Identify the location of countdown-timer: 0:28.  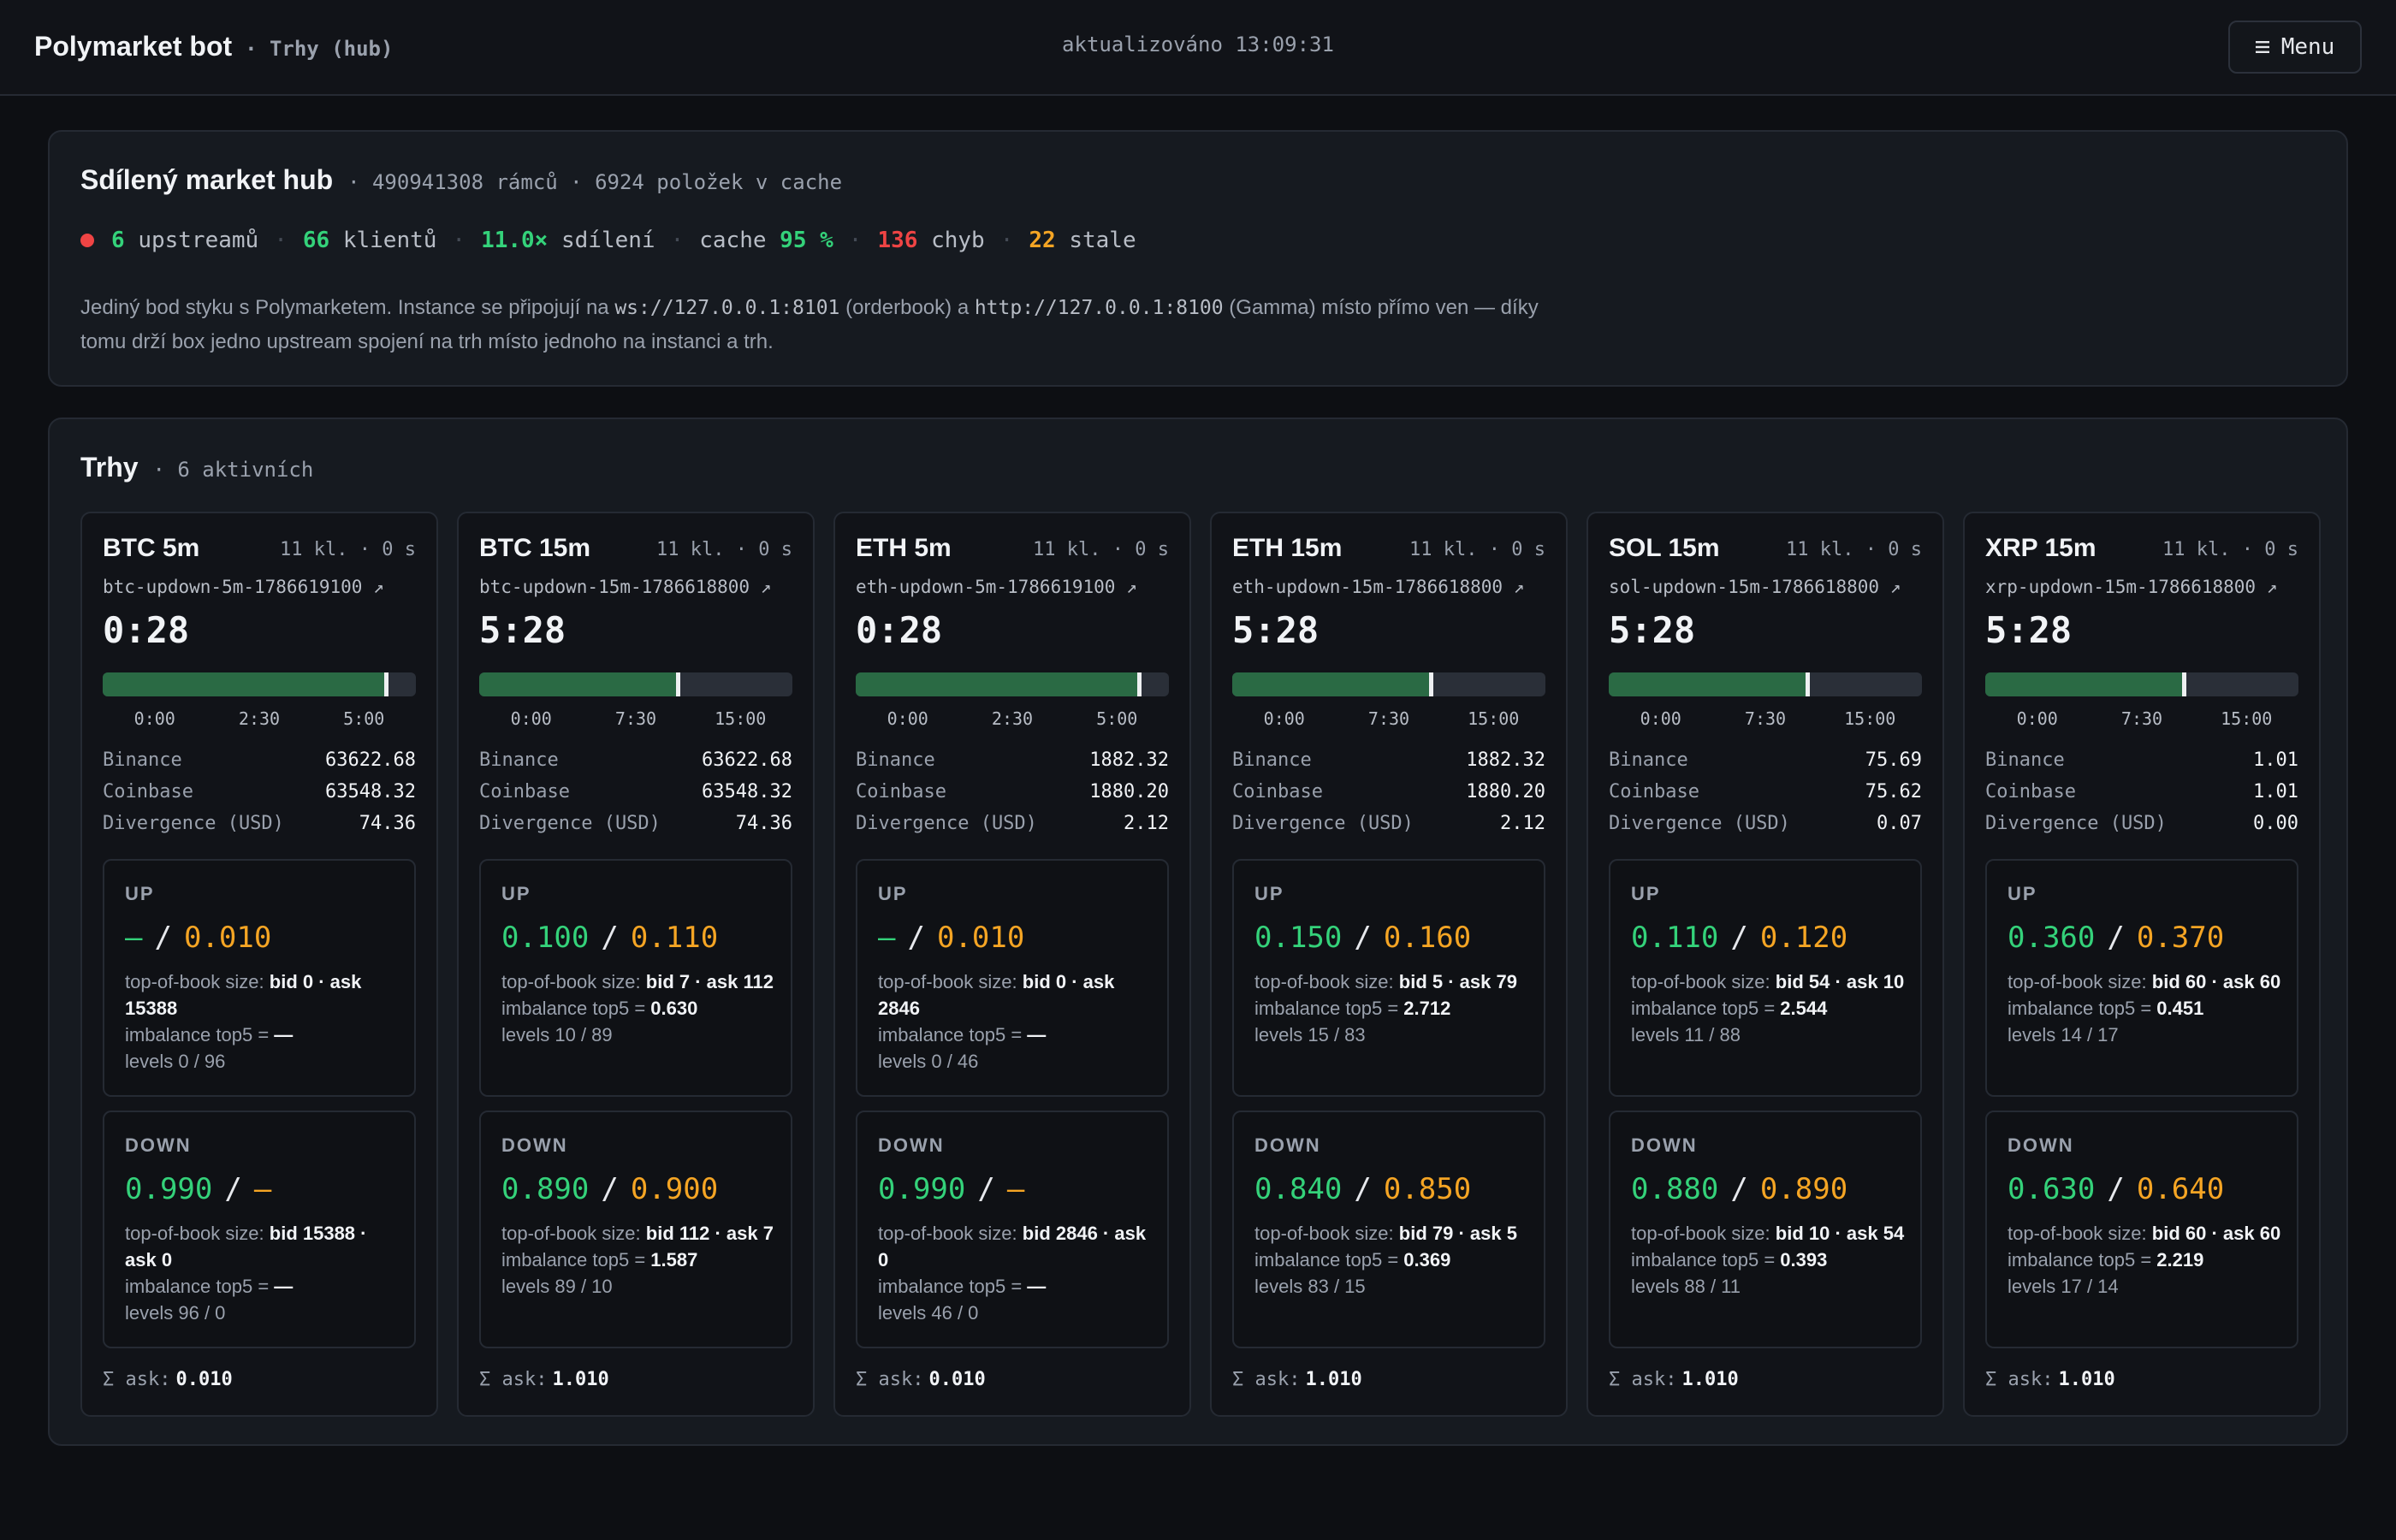
(900, 630).